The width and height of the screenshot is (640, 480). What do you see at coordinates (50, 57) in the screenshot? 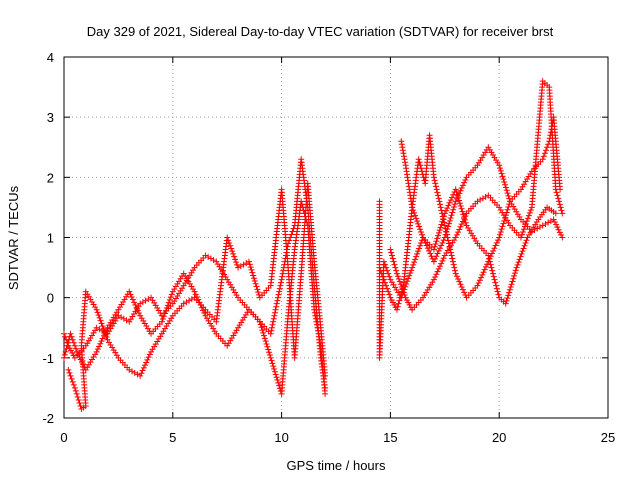
I see `y-tick-label: 4` at bounding box center [50, 57].